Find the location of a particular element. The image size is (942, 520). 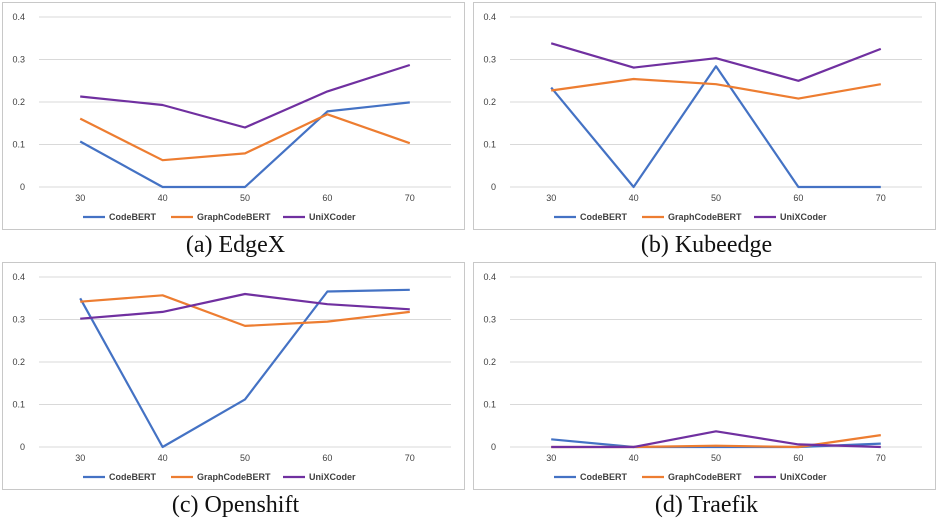

chart-caption: (d) Traefik is located at coordinates (706, 505).